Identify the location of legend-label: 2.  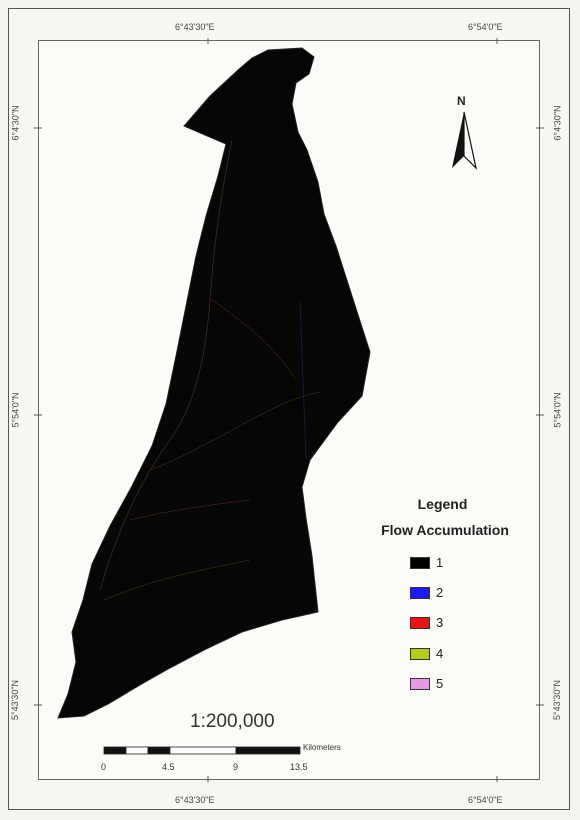
(440, 592).